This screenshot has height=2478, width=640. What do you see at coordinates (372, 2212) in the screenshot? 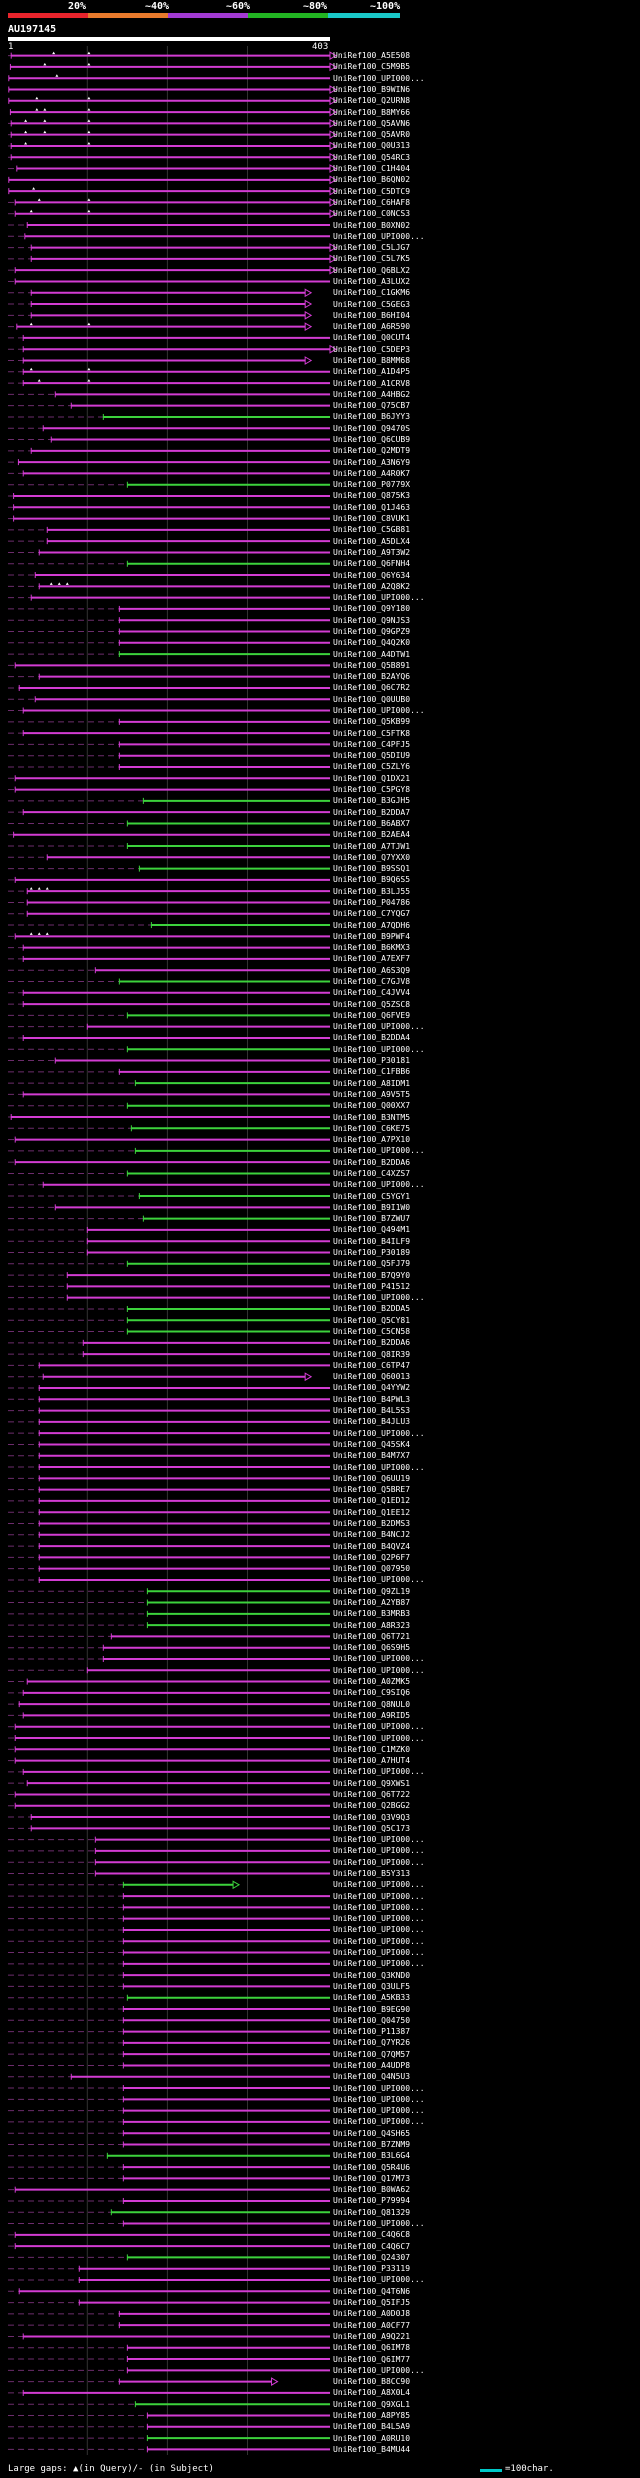
I see `hit-label: UniRef100_Q81329` at bounding box center [372, 2212].